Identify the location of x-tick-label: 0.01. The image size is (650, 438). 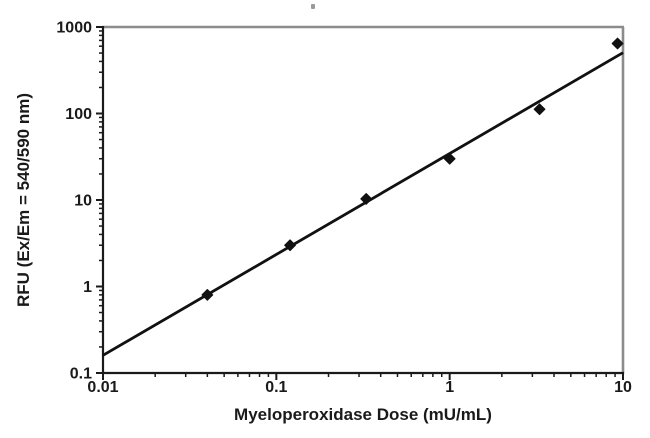
(102, 387).